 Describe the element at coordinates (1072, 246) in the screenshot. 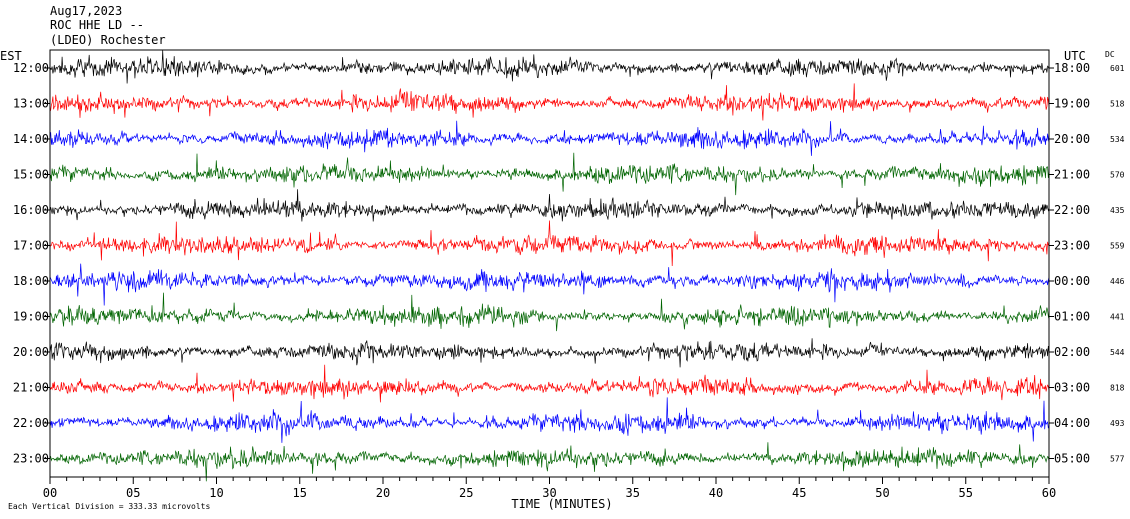

I see `utc-label: 23:00` at that location.